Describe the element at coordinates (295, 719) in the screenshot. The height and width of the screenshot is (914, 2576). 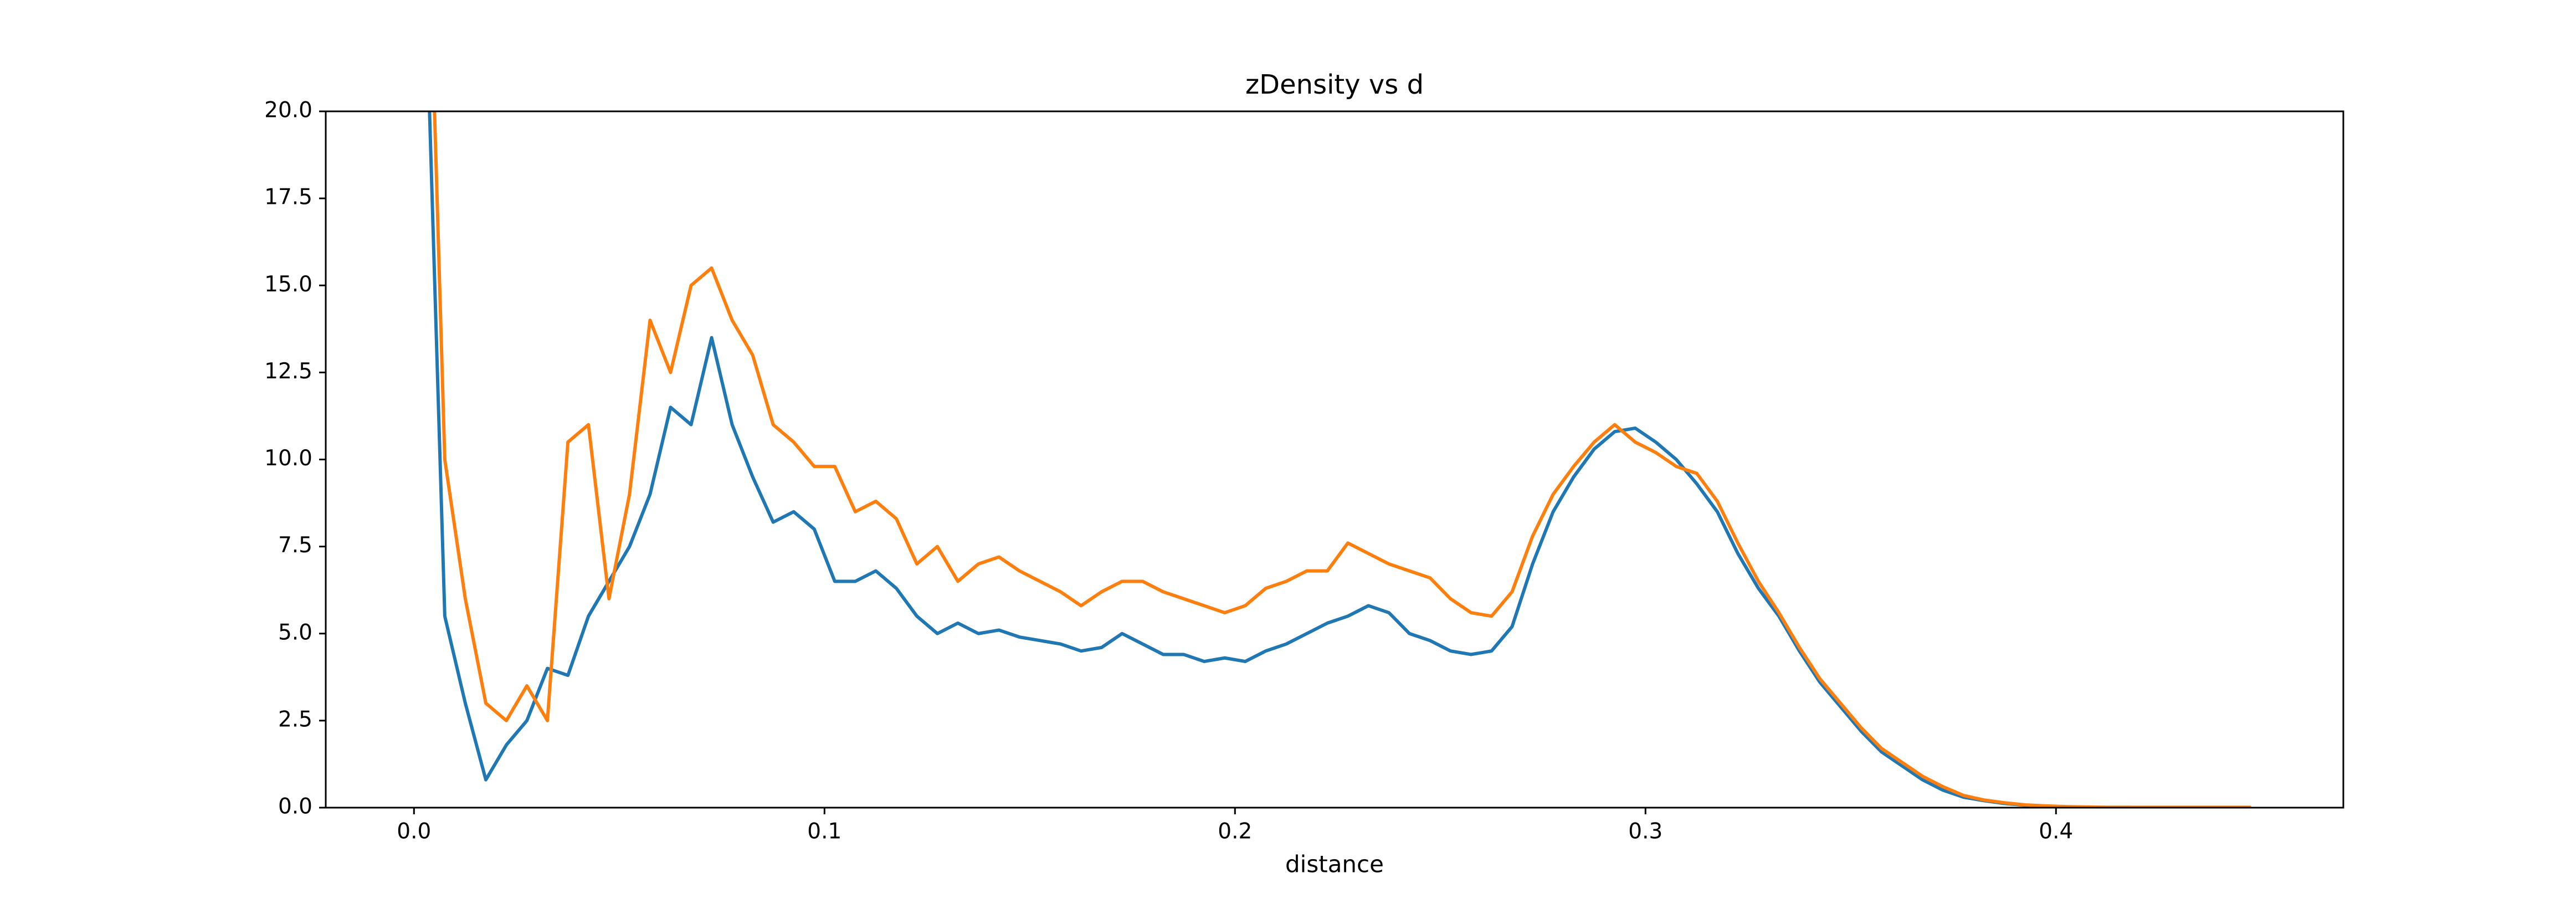
I see `y-tick-label: 2.5` at that location.